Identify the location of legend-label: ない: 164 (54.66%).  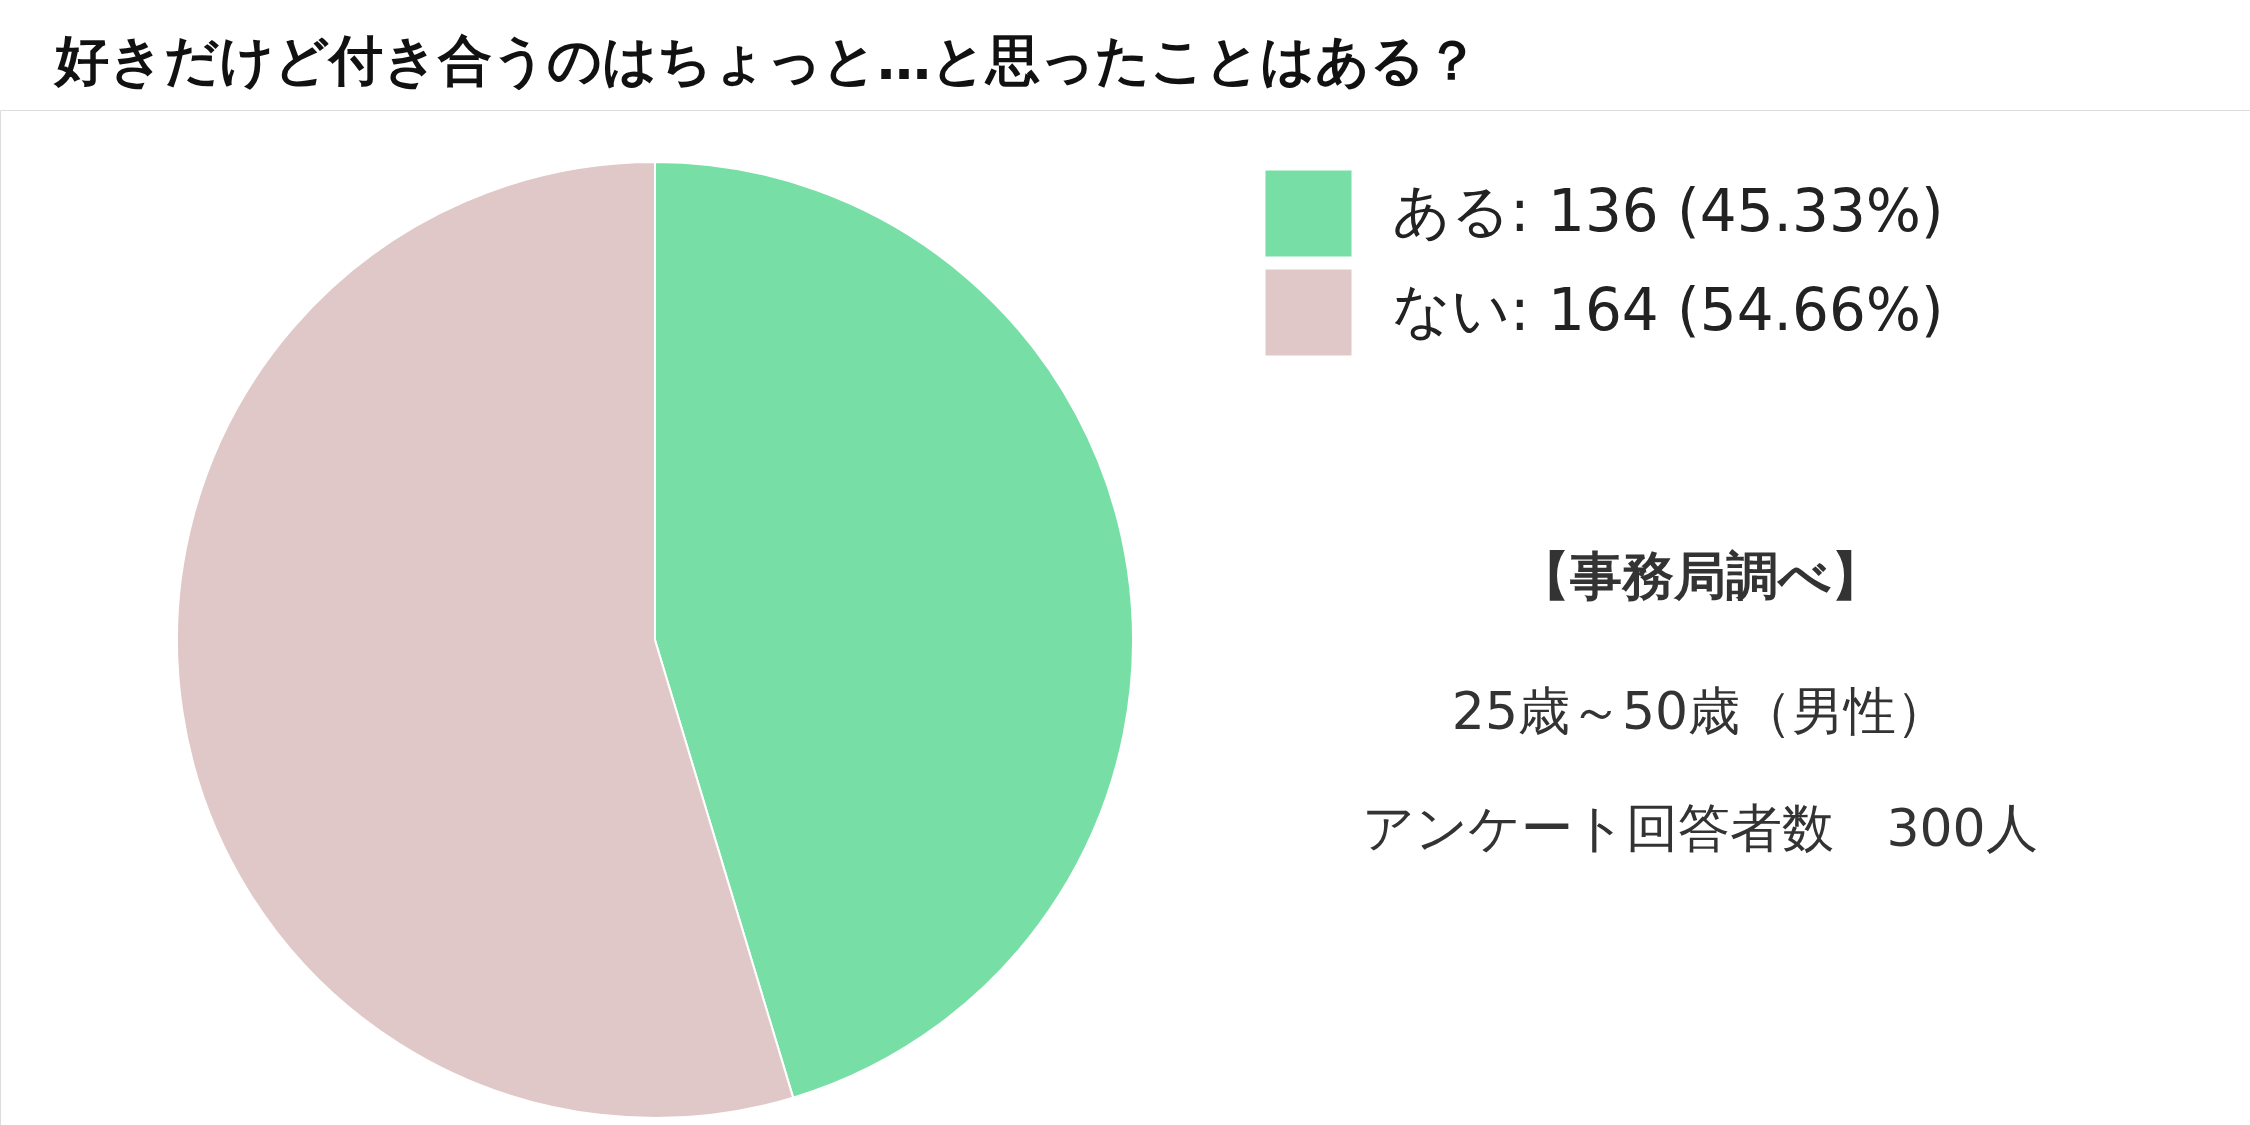
(1668, 309).